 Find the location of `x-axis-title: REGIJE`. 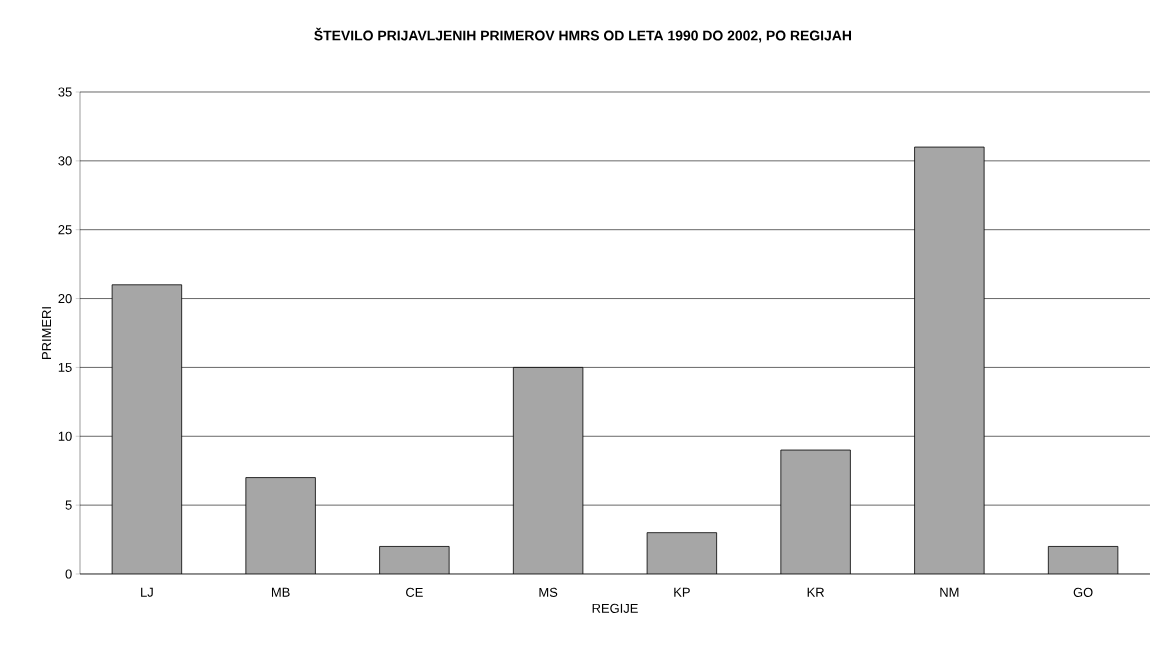

x-axis-title: REGIJE is located at coordinates (615, 608).